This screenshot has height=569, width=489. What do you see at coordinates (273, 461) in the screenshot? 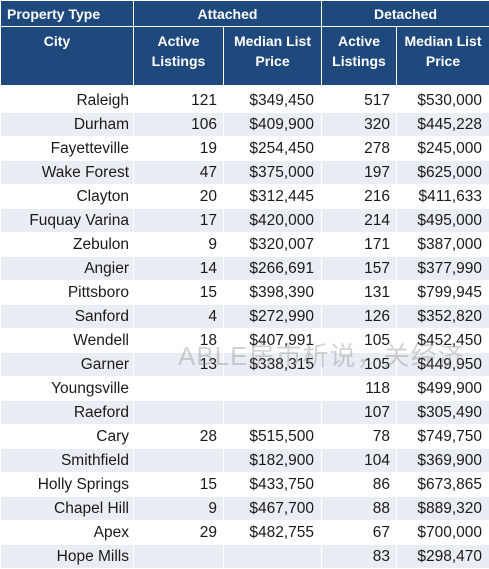
I see `table-cell-attached-price: $182,900` at bounding box center [273, 461].